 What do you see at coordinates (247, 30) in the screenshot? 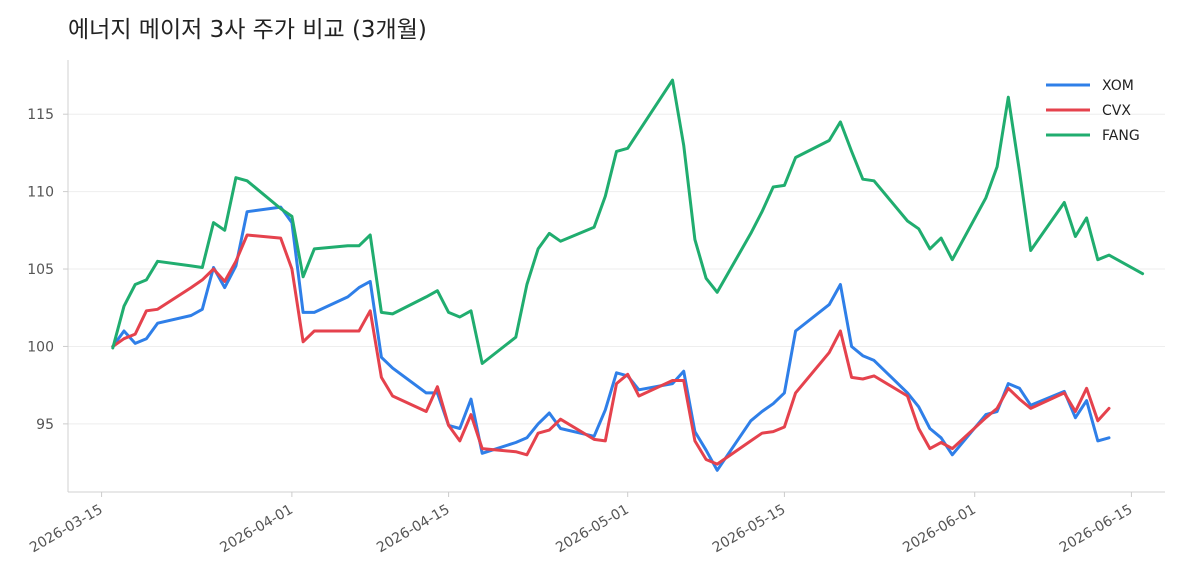
I see `chart-title: 에너지 메이저 3사 주가 비교 (3개월)` at bounding box center [247, 30].